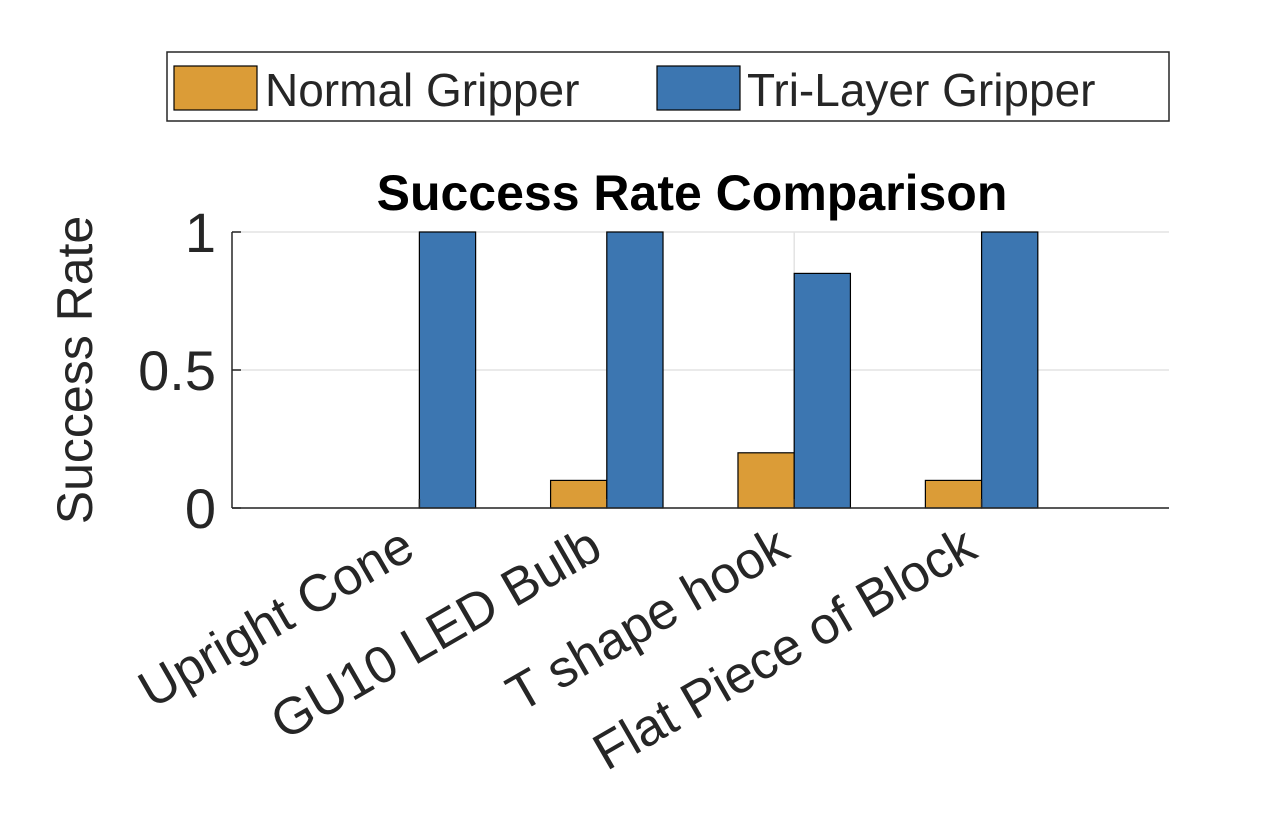 The height and width of the screenshot is (830, 1268). I want to click on legend: Normal Gripper Tri-Layer Gripper, so click(668, 86).